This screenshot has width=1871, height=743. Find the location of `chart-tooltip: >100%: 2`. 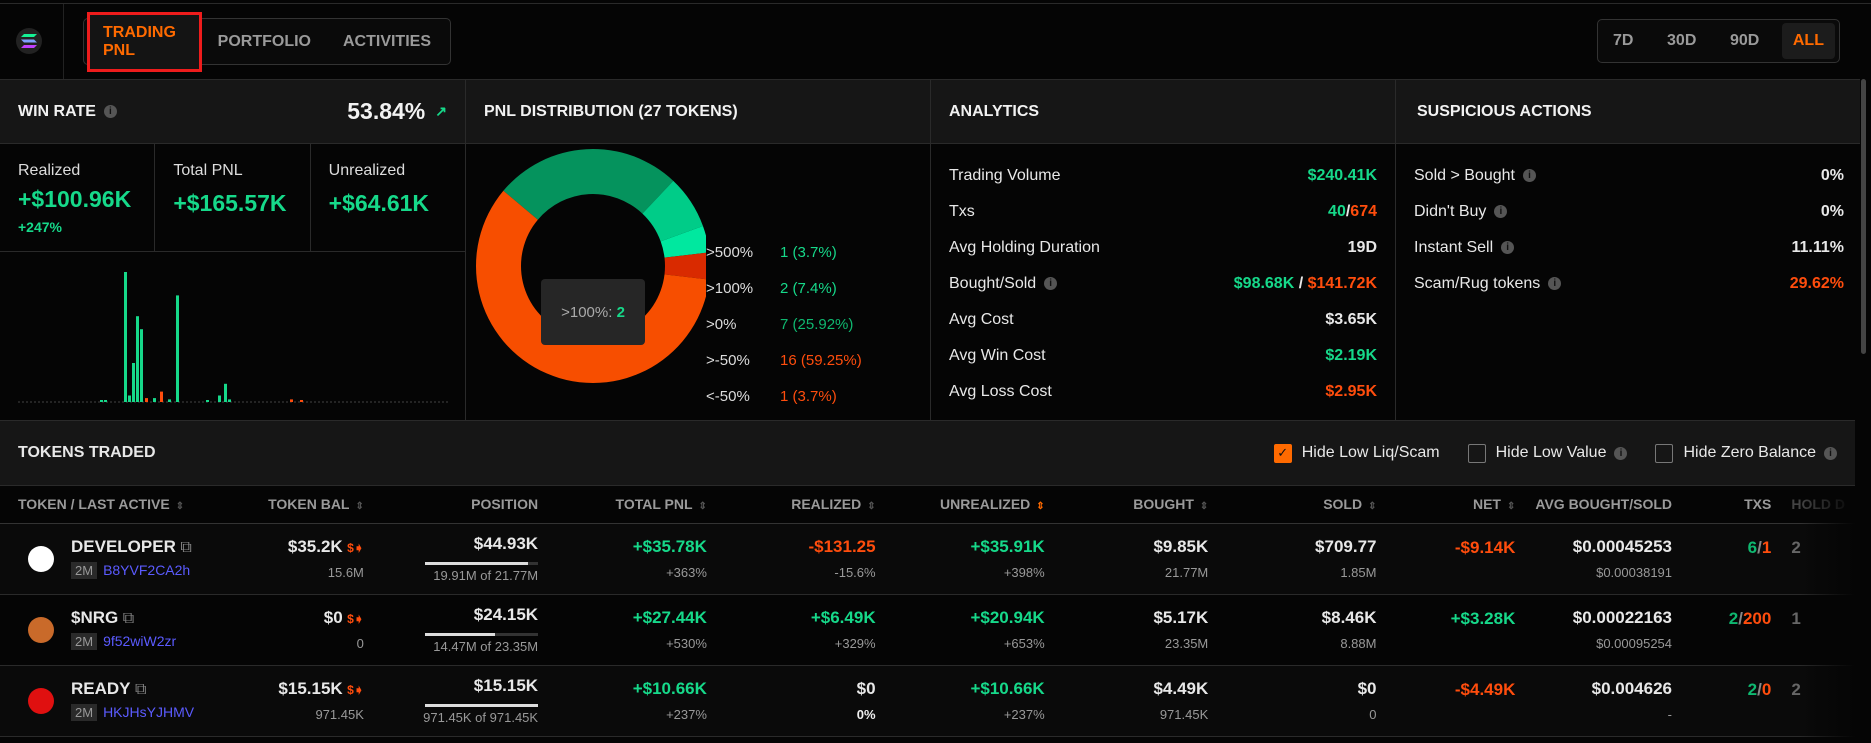

chart-tooltip: >100%: 2 is located at coordinates (593, 312).